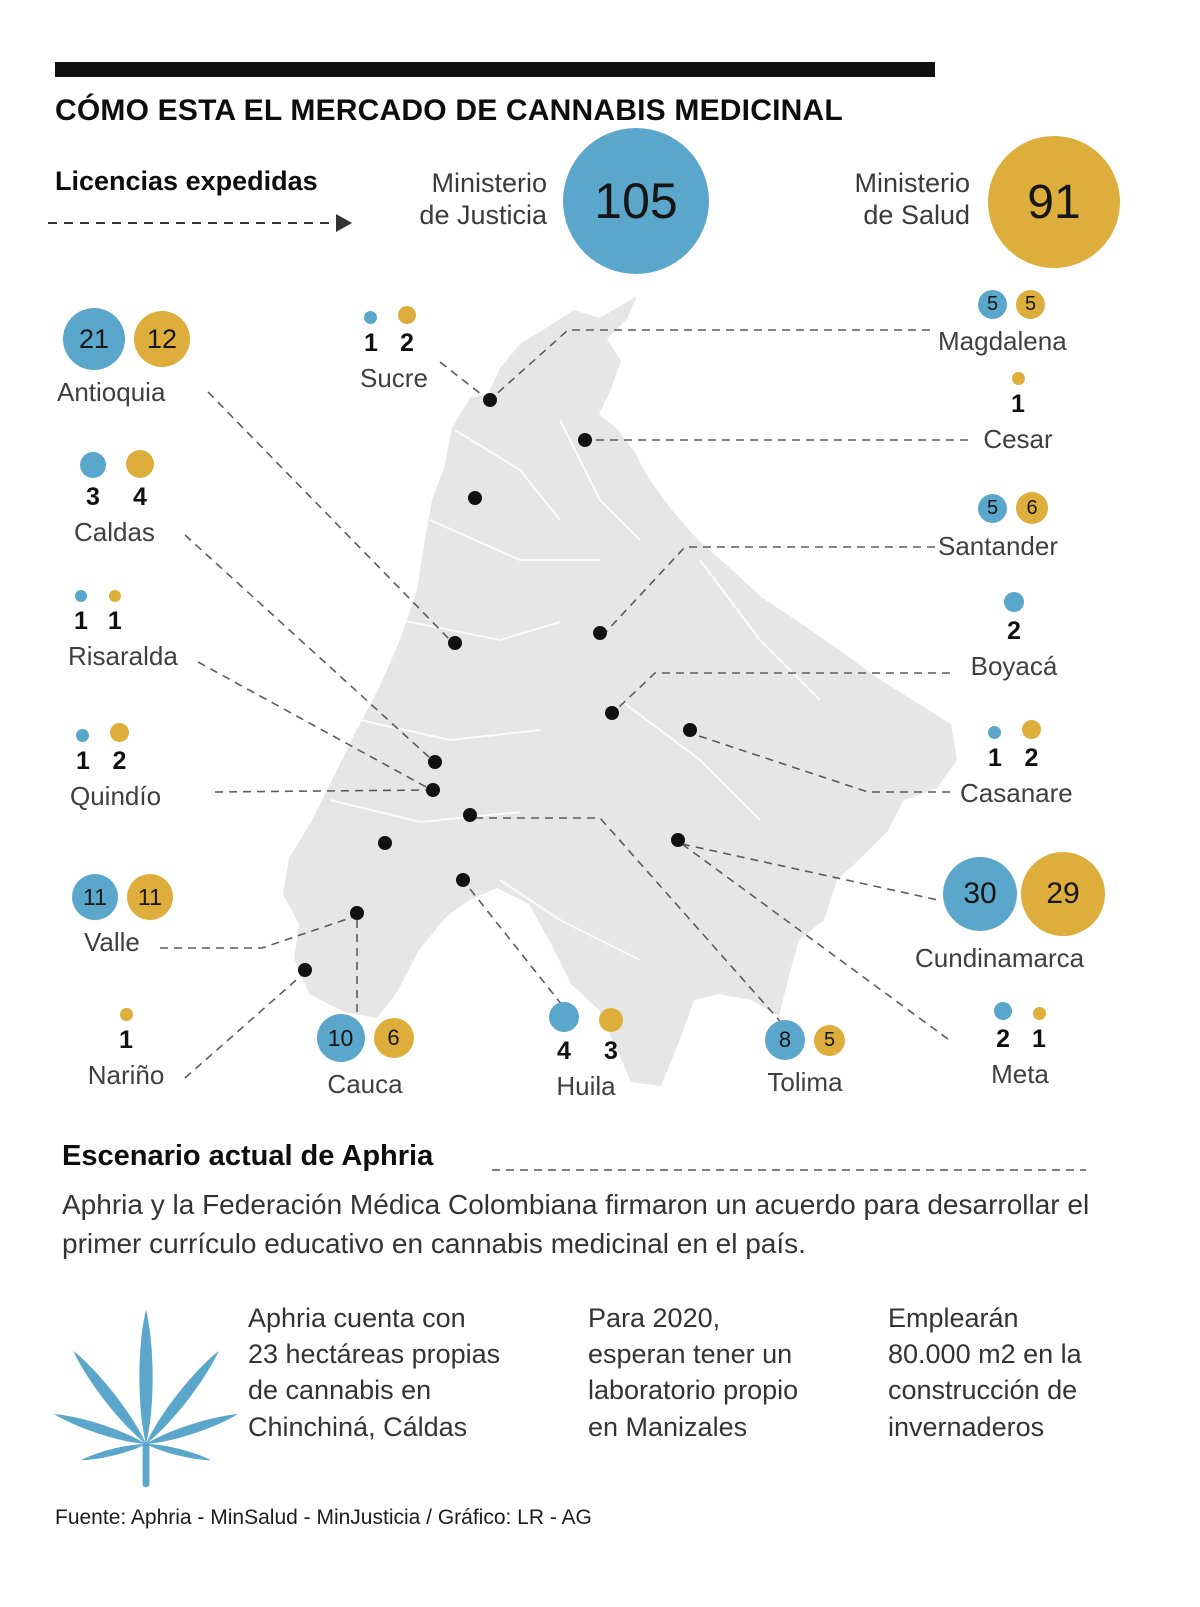 This screenshot has height=1607, width=1200. What do you see at coordinates (95, 897) in the screenshot?
I see `justicia-count: 11` at bounding box center [95, 897].